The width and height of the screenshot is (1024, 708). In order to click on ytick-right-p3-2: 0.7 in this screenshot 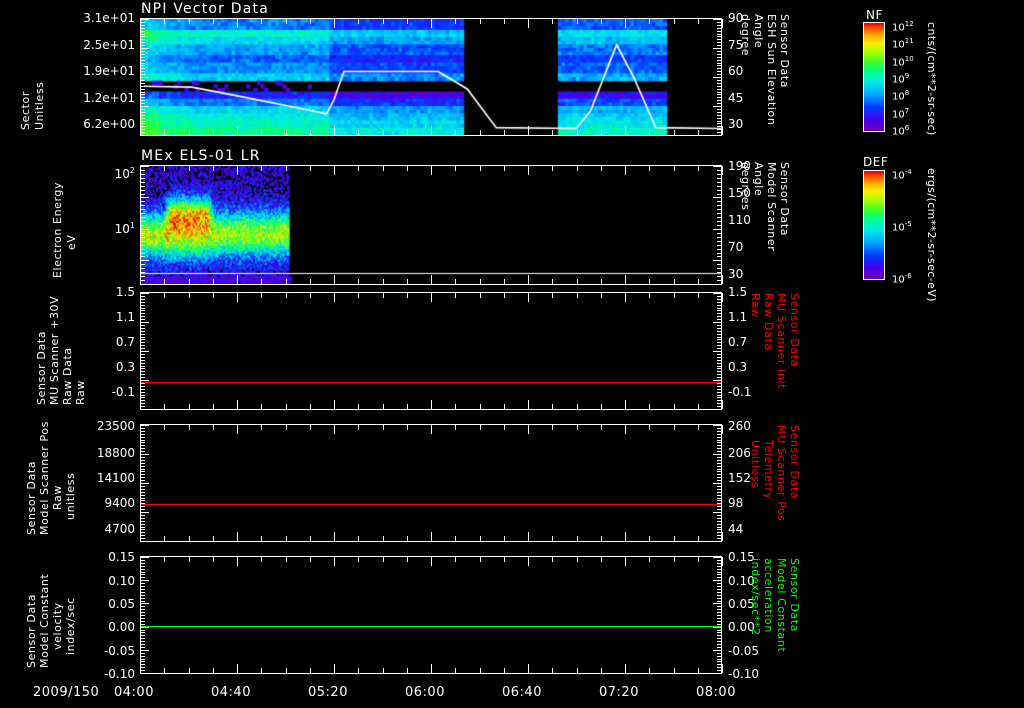, I will do `click(738, 342)`.